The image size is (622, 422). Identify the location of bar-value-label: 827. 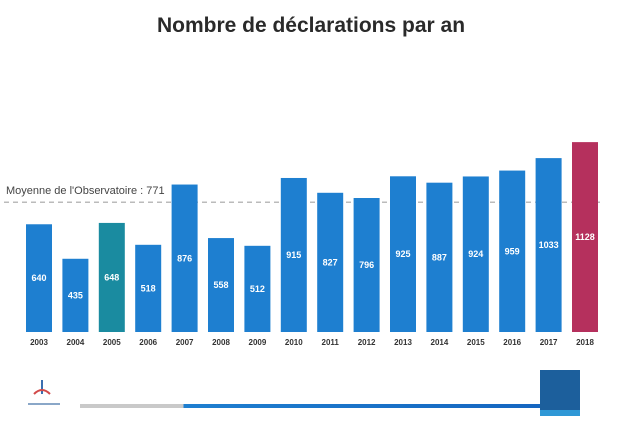
(330, 262).